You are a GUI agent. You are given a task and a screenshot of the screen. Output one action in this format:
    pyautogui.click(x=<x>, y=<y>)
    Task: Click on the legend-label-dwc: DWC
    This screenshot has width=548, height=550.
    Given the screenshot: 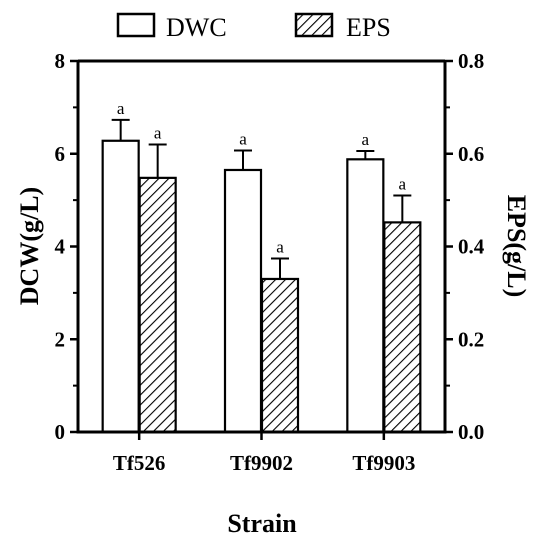 What is the action you would take?
    pyautogui.click(x=196, y=27)
    